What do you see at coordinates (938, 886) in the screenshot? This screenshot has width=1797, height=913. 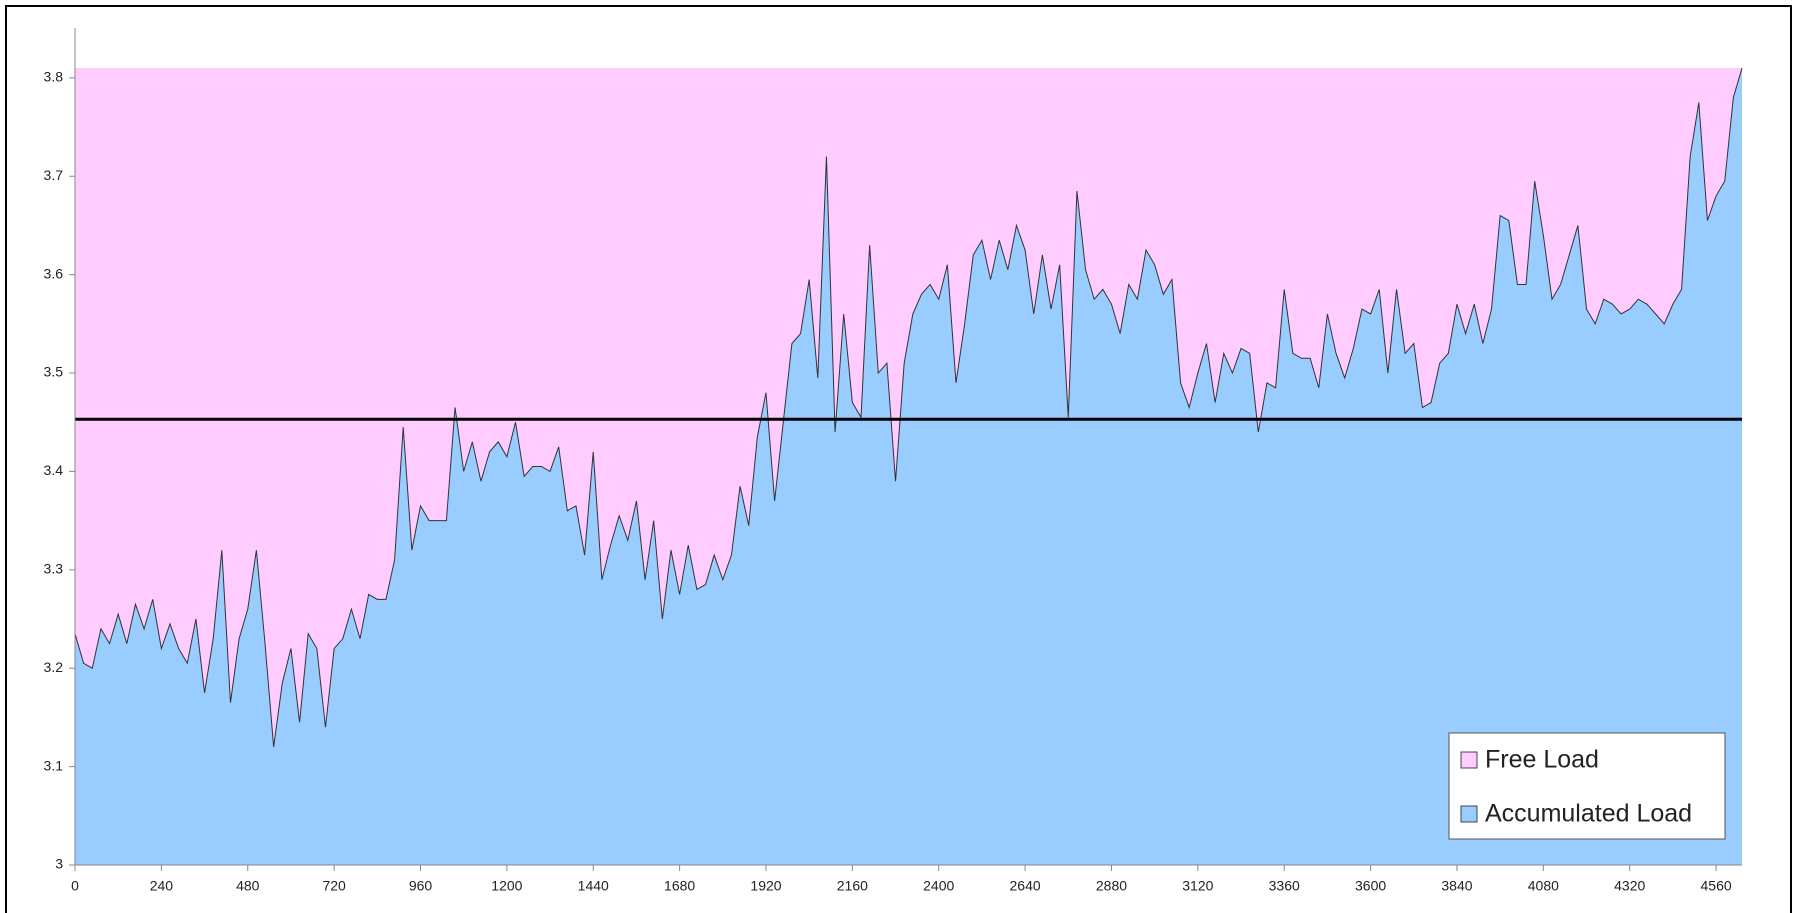 I see `x-tick-label: 2400` at bounding box center [938, 886].